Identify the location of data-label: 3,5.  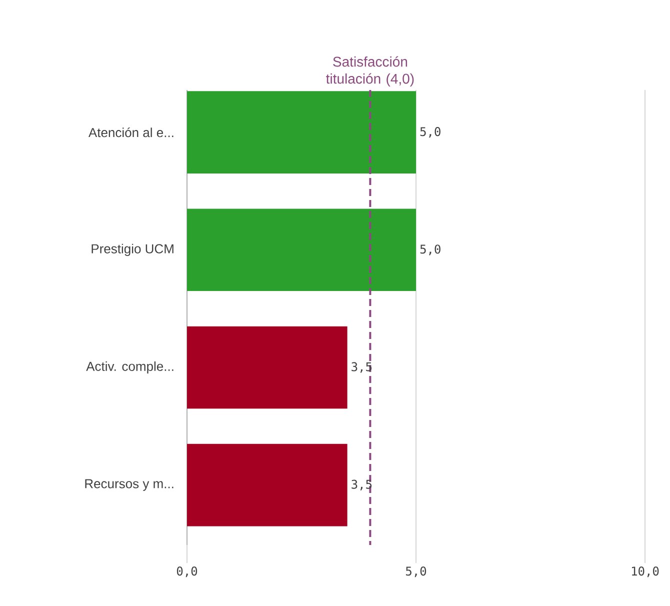
(362, 485).